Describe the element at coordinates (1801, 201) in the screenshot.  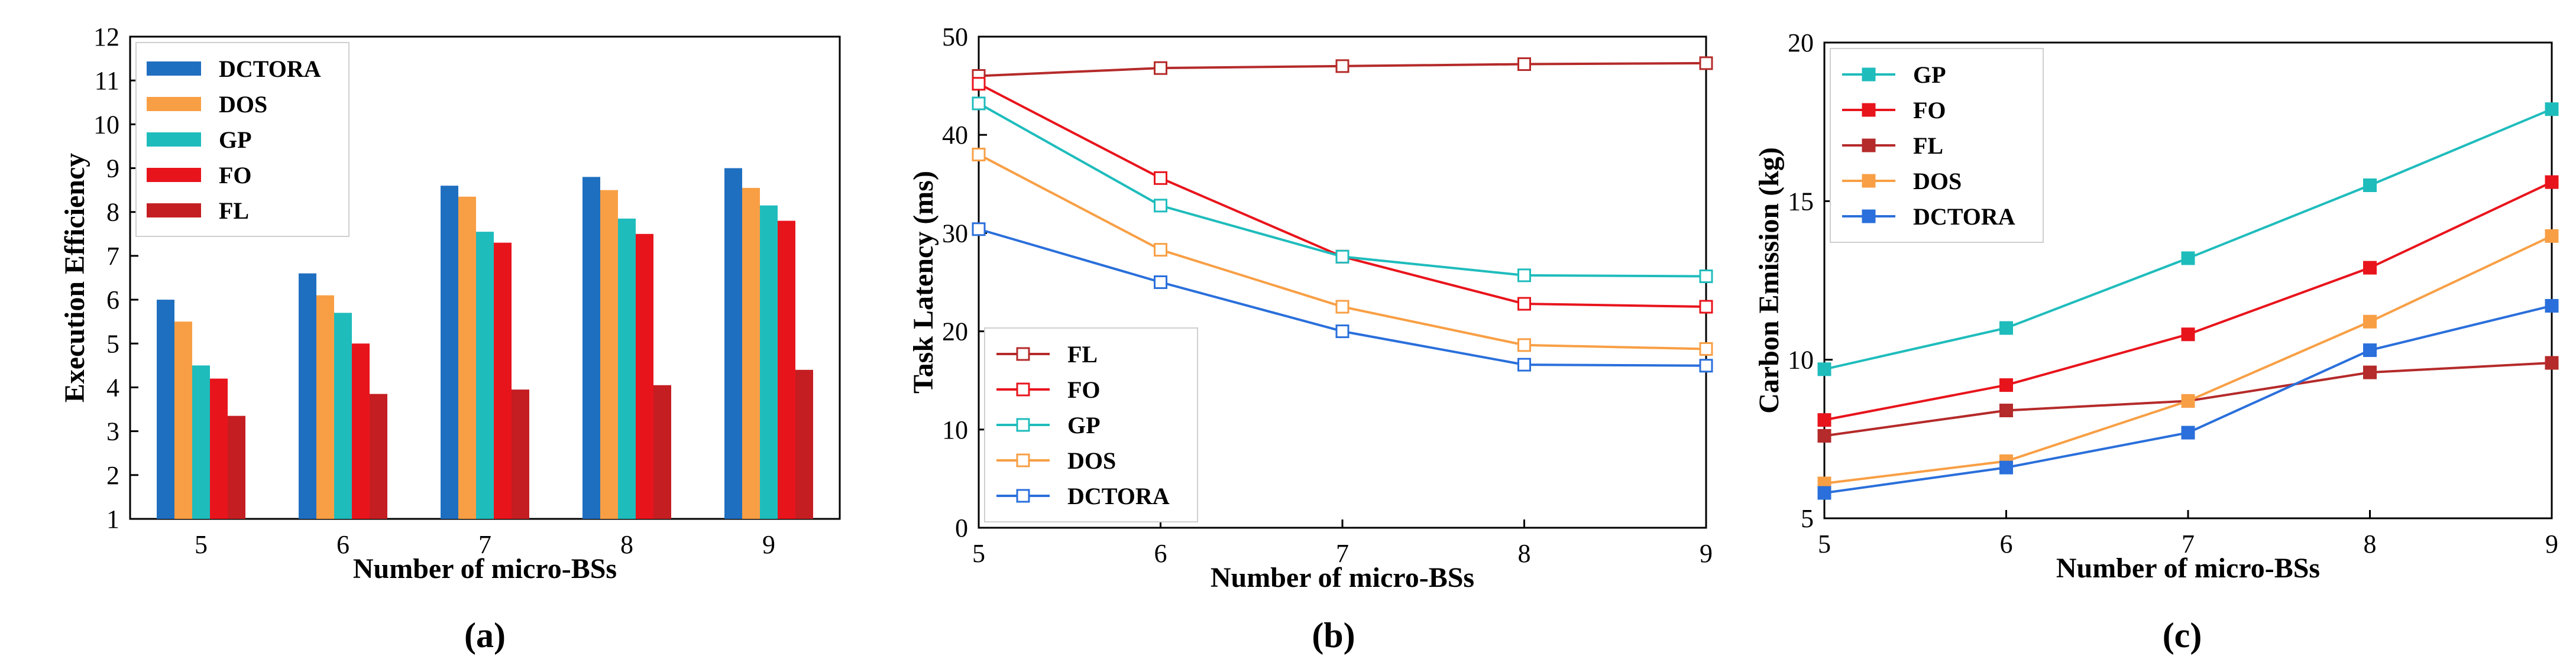
I see `y-tick-label: 15` at that location.